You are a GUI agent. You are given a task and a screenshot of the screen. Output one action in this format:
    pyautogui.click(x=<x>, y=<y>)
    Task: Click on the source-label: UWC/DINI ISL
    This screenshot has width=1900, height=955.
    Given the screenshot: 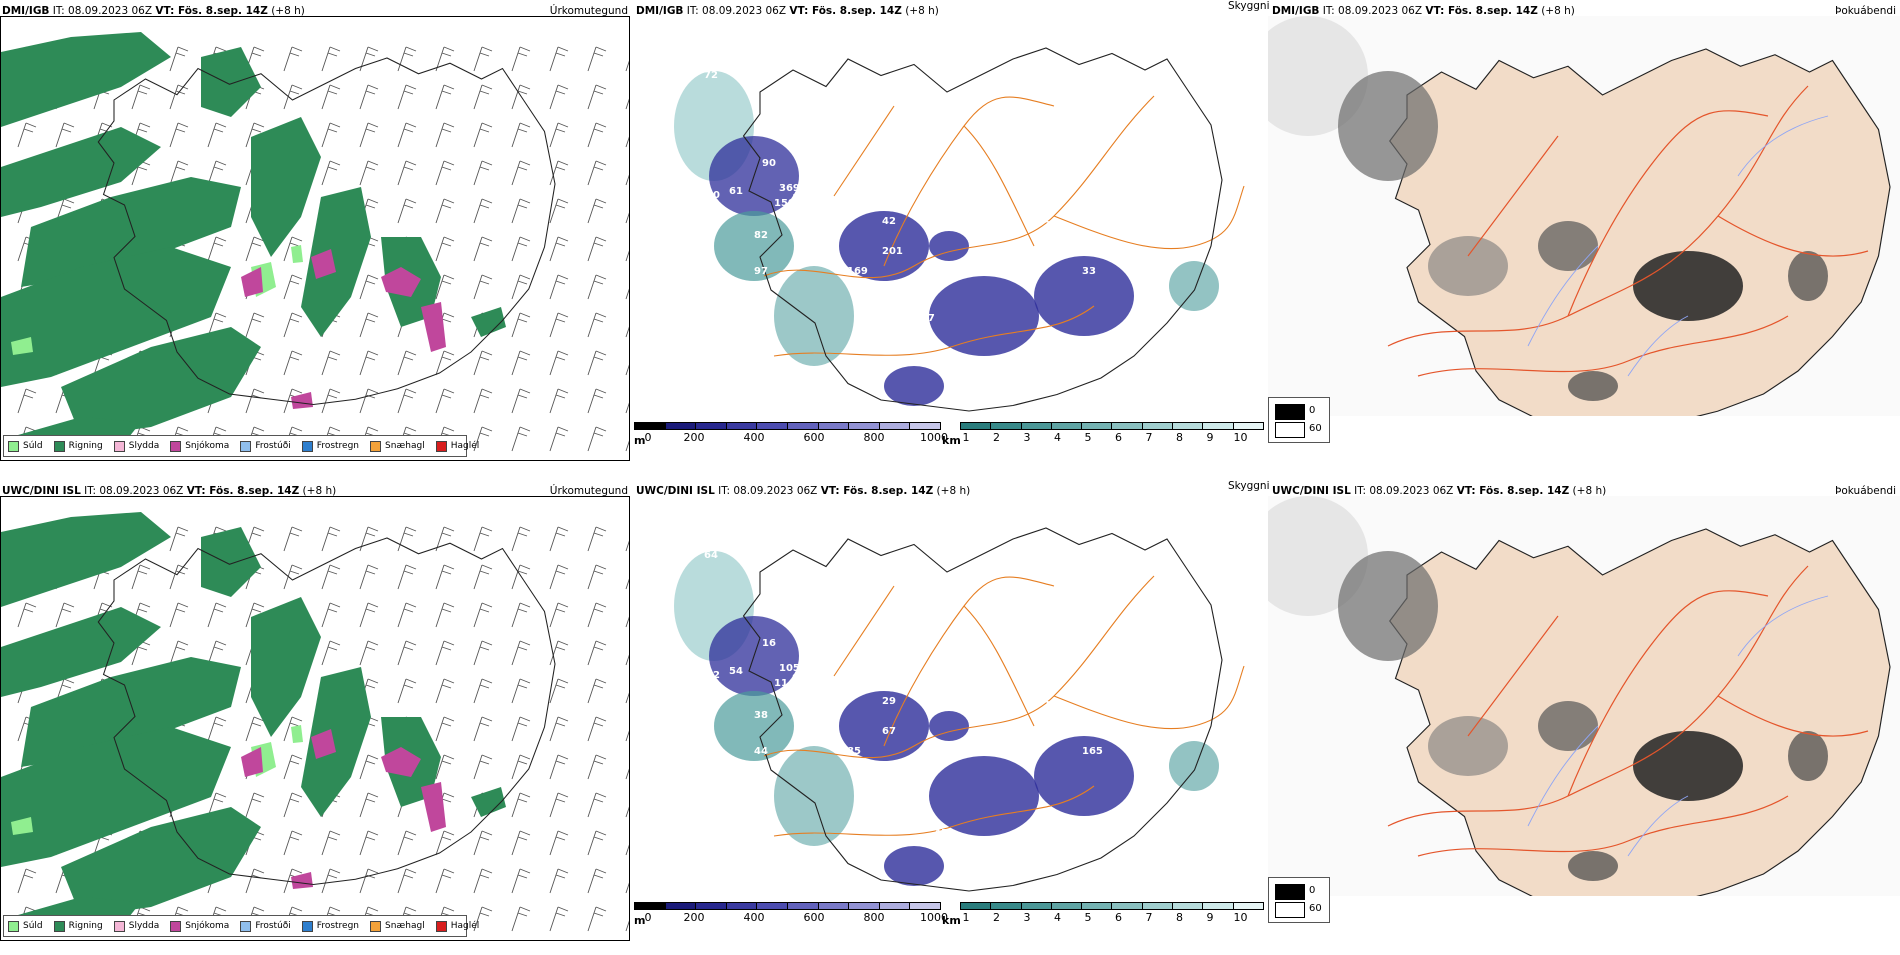 What is the action you would take?
    pyautogui.click(x=1311, y=491)
    